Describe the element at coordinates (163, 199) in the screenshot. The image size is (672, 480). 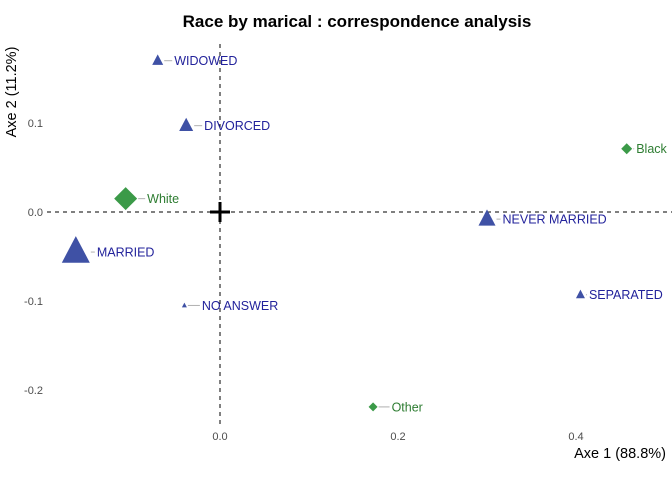
I see `point-label-white: White` at that location.